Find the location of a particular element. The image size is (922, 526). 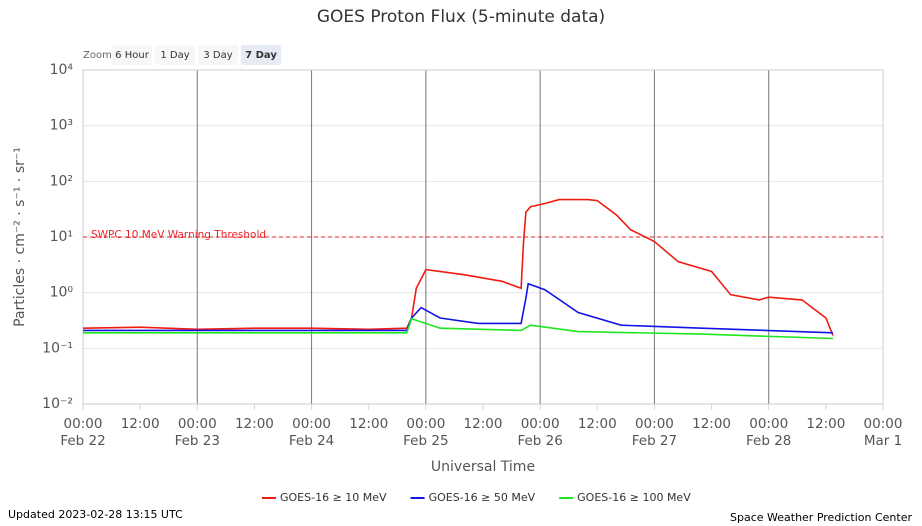

threshold-label: SWPC 10 MeV Warning Threshold is located at coordinates (178, 235).